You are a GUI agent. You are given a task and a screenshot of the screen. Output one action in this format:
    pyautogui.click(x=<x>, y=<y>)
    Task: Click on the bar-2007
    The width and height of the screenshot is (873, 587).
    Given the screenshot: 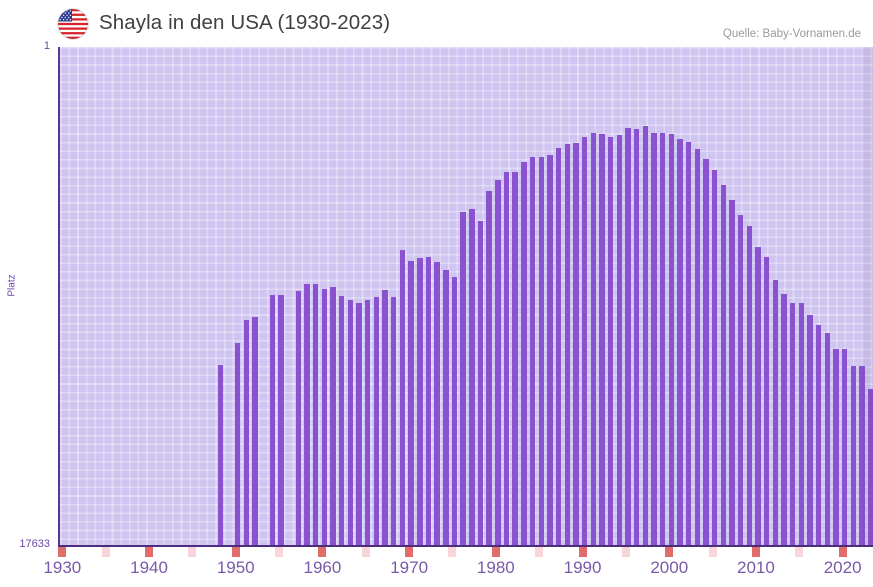 What is the action you would take?
    pyautogui.click(x=732, y=372)
    